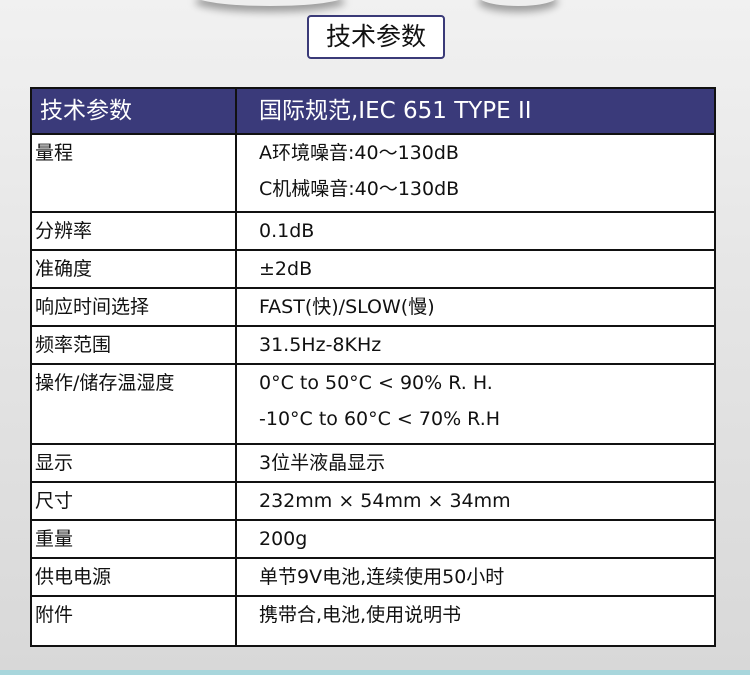  I want to click on spec-value: 3位半液晶显示, so click(475, 463).